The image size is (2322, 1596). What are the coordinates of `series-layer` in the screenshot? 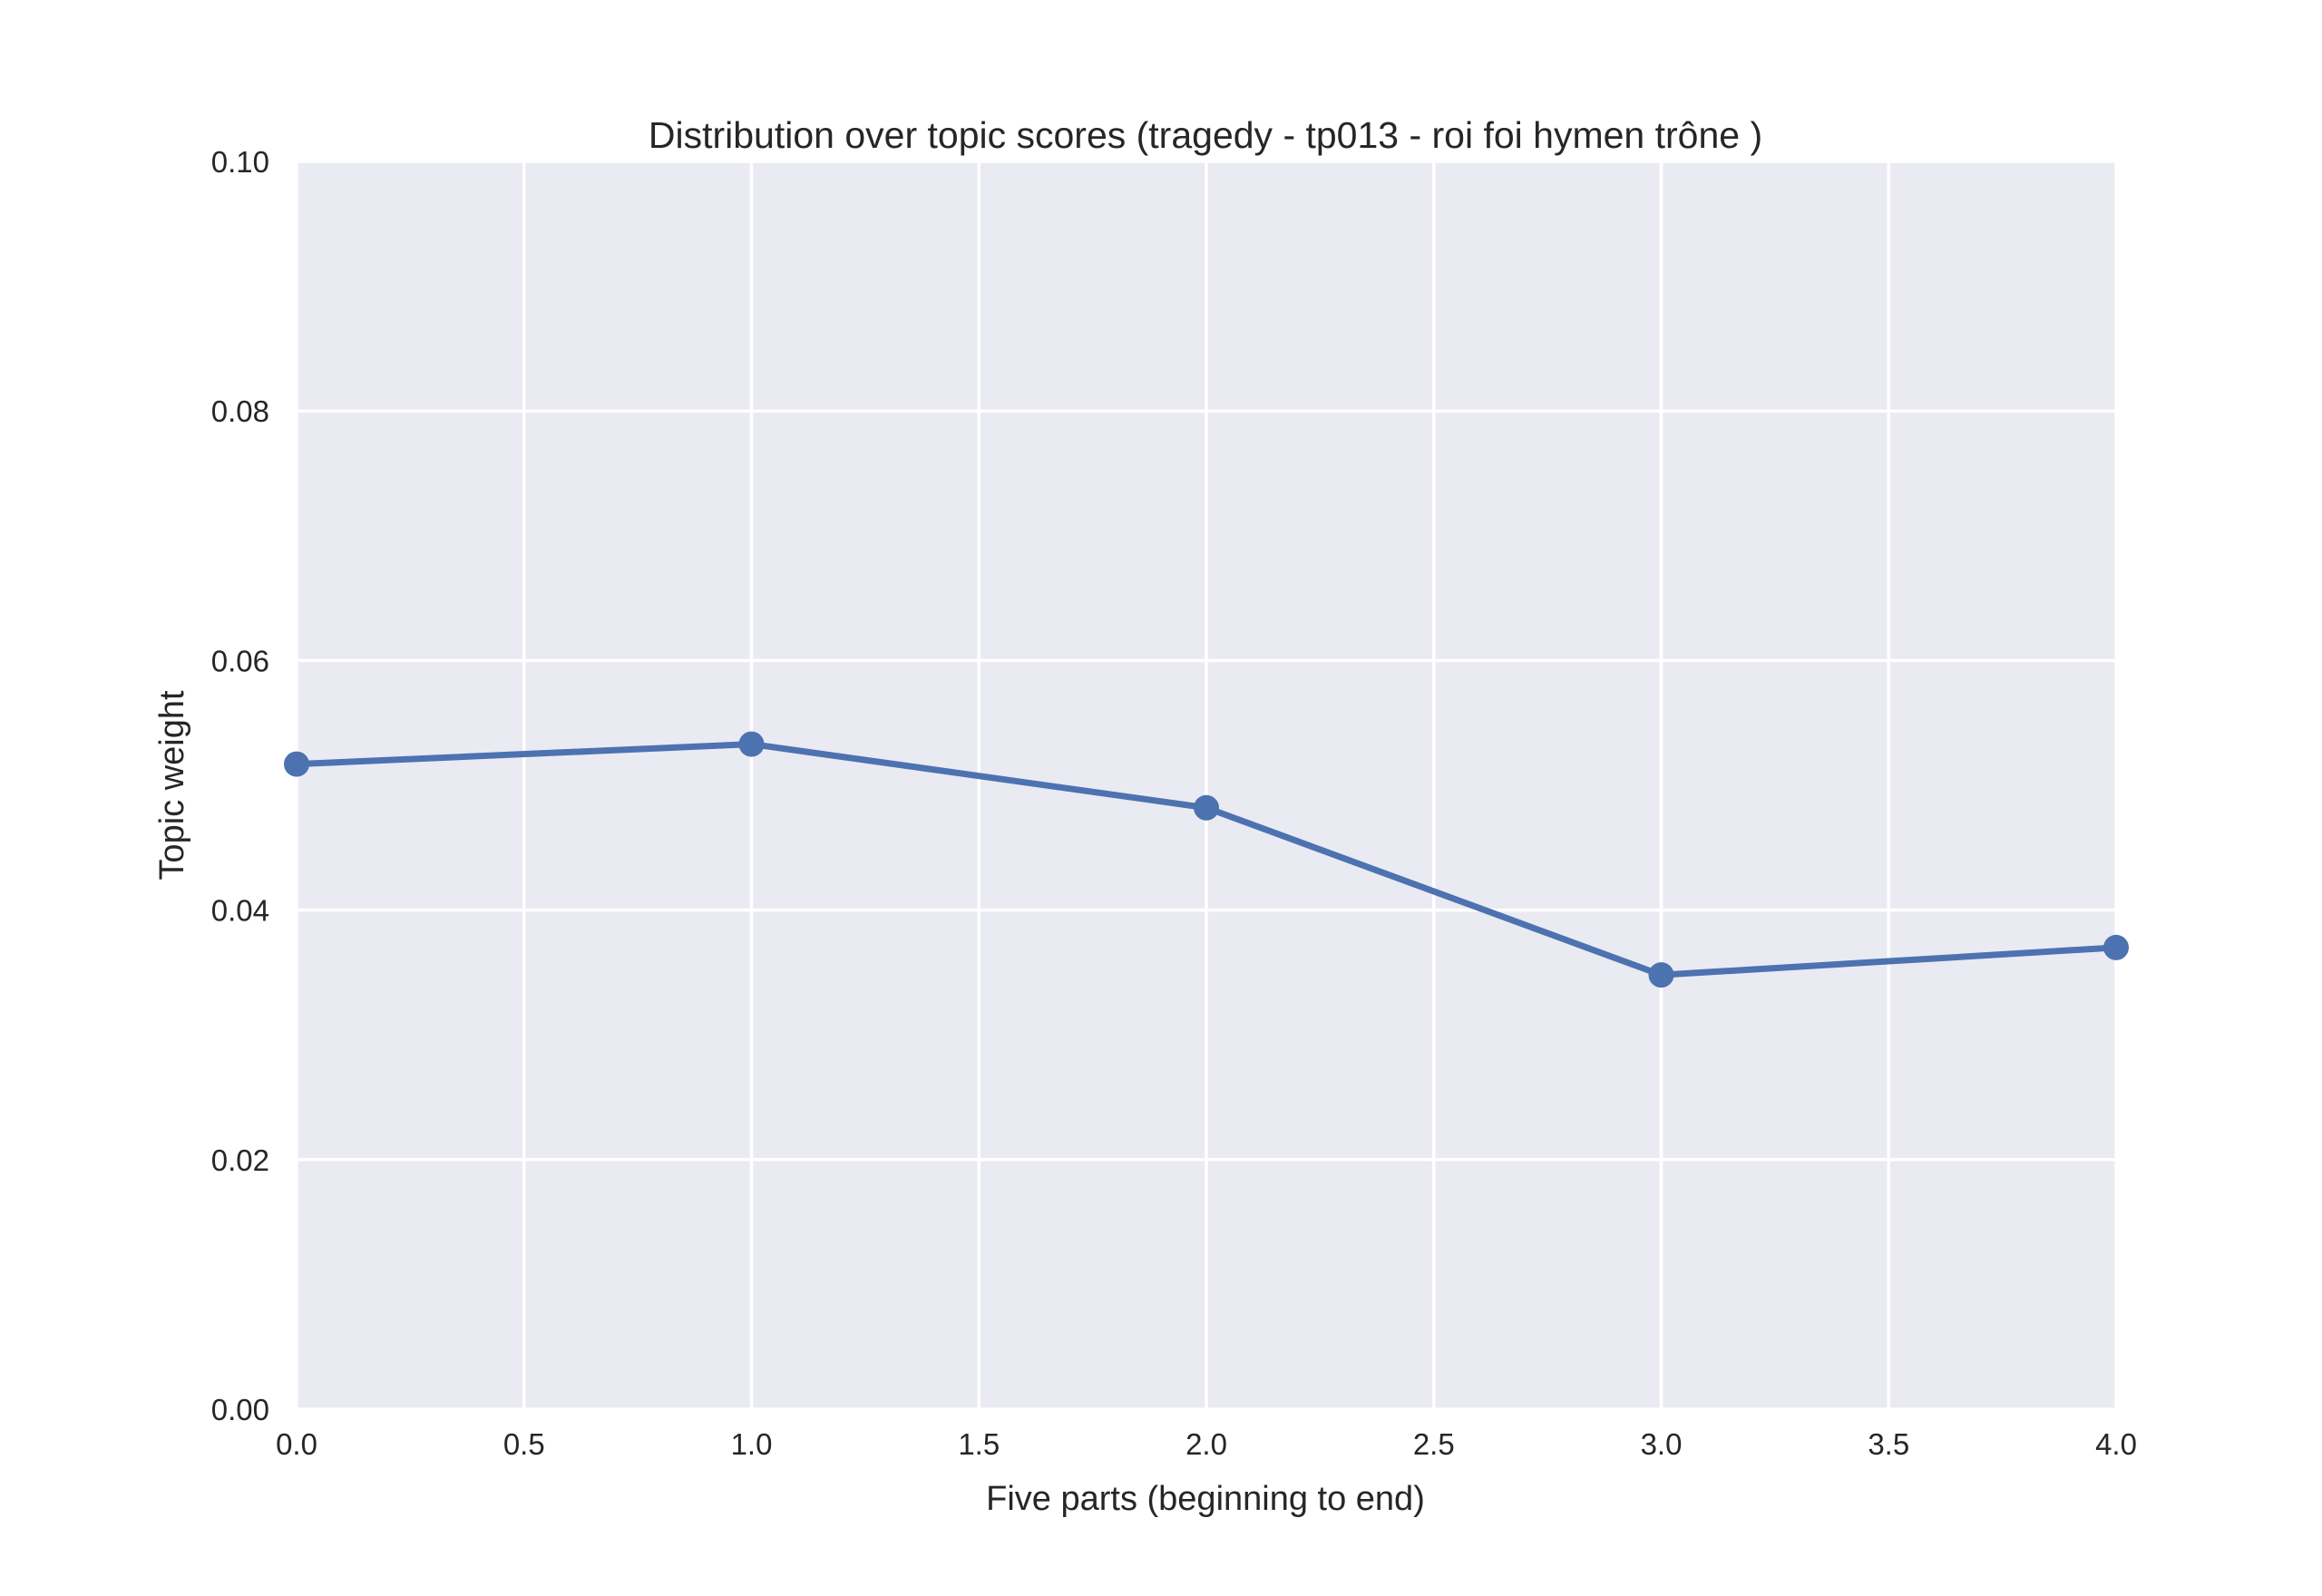 It's located at (1206, 859).